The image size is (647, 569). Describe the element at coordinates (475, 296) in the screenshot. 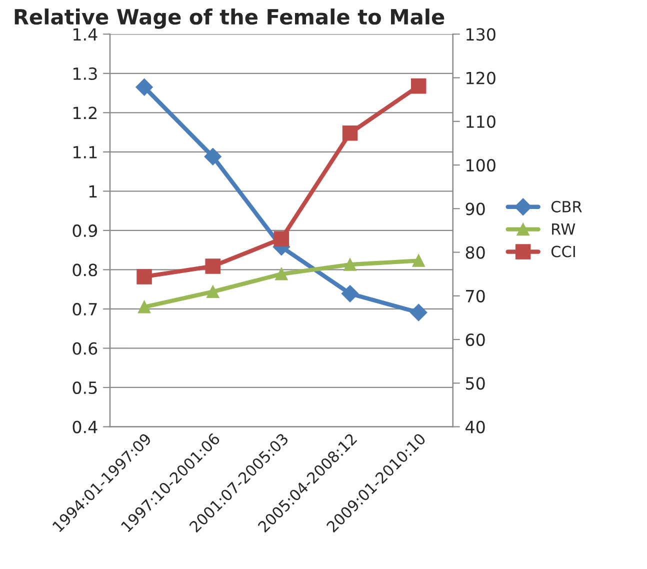

I see `y2-tick-label: 70` at that location.